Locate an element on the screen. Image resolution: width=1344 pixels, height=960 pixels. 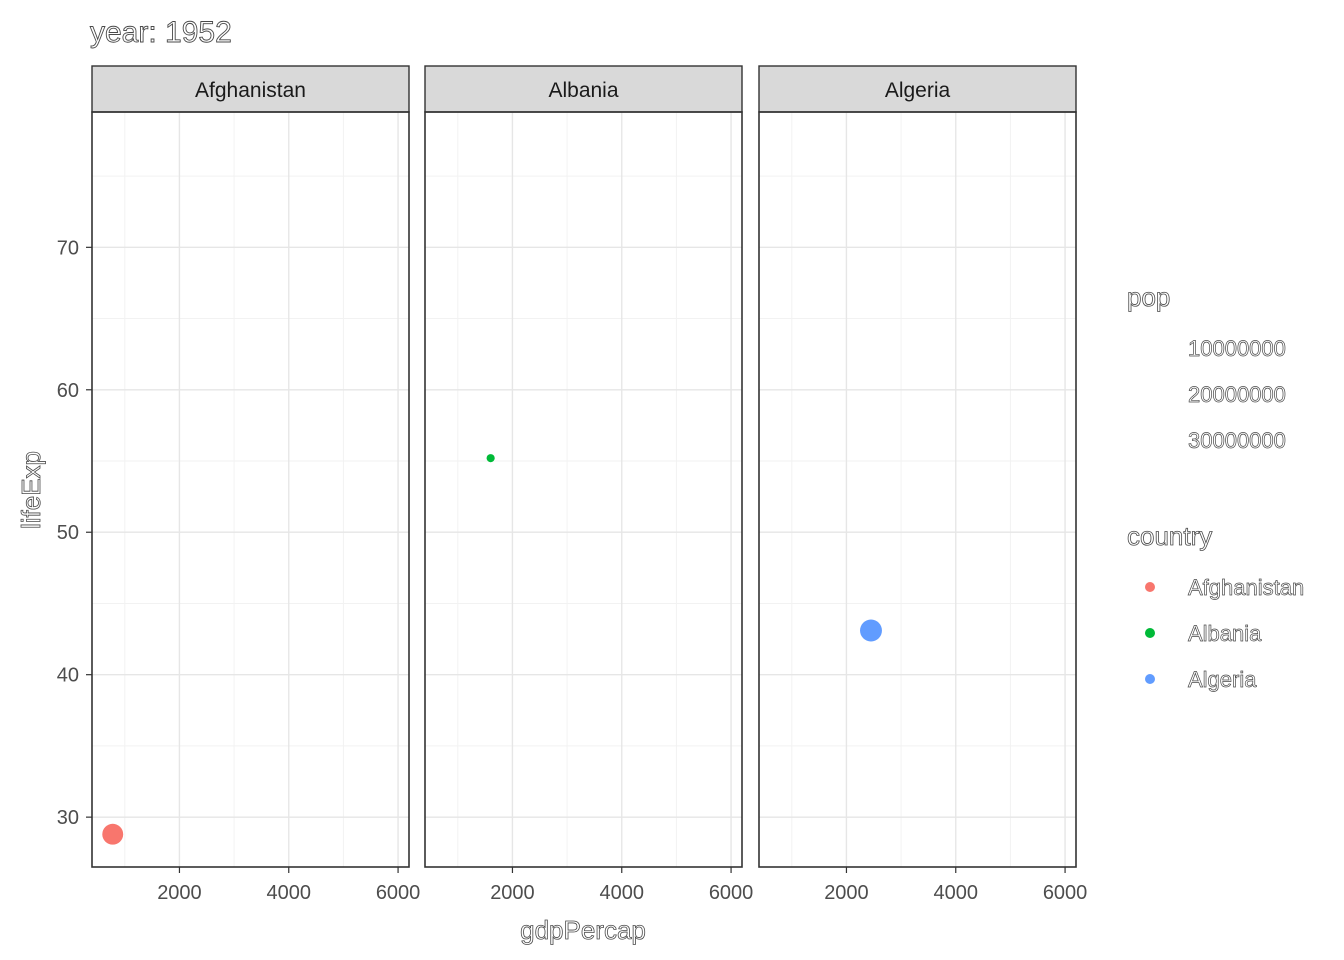
color-legend-label: Afghanistan is located at coordinates (1246, 587).